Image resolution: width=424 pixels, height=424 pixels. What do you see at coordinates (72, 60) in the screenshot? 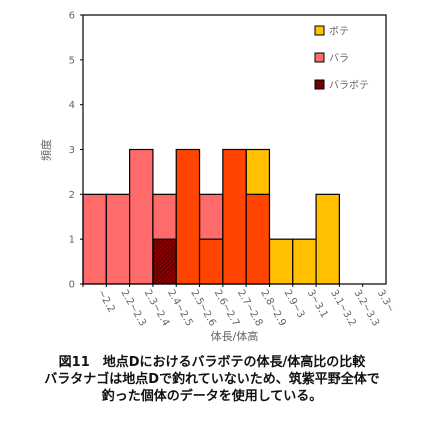
I see `y-tick-label-5: 5` at bounding box center [72, 60].